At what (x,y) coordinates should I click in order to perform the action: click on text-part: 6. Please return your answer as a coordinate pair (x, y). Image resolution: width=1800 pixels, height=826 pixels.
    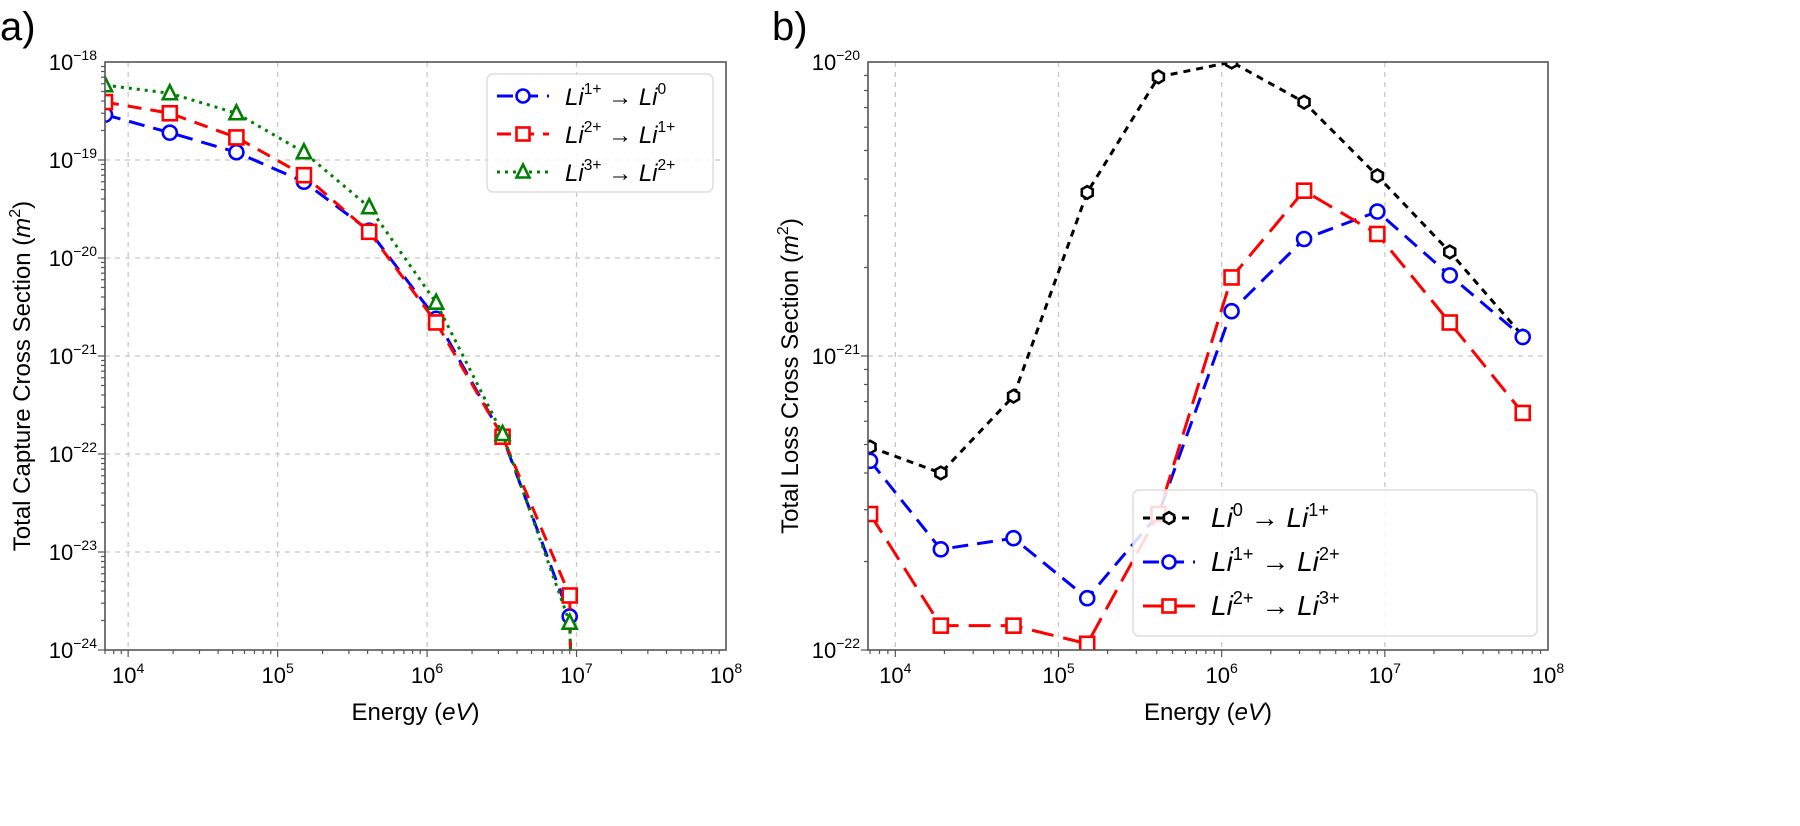
    Looking at the image, I should click on (439, 668).